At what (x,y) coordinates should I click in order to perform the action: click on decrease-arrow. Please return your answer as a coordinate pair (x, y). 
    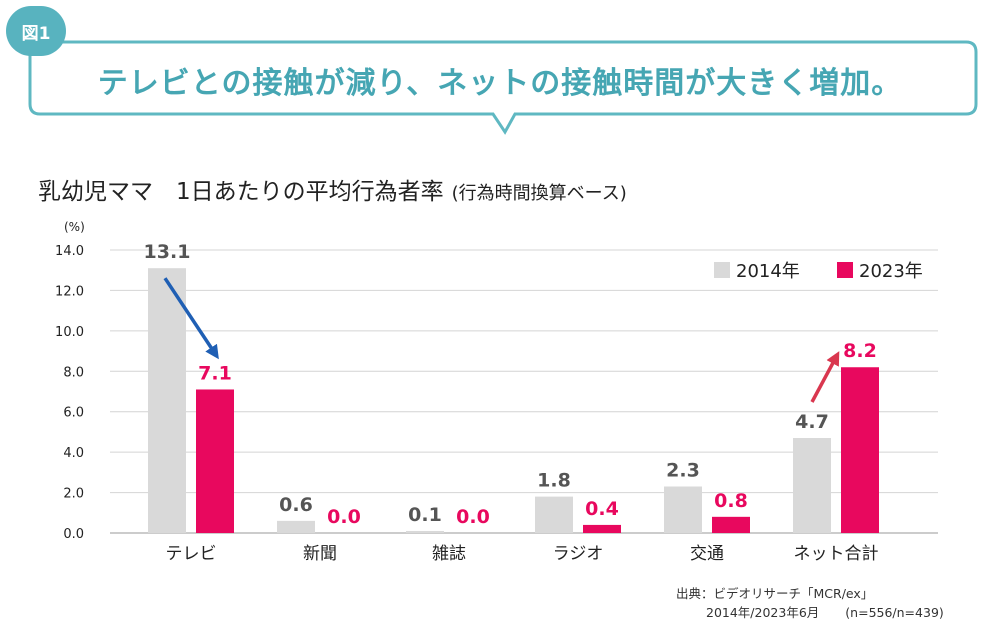
    Looking at the image, I should click on (191, 318).